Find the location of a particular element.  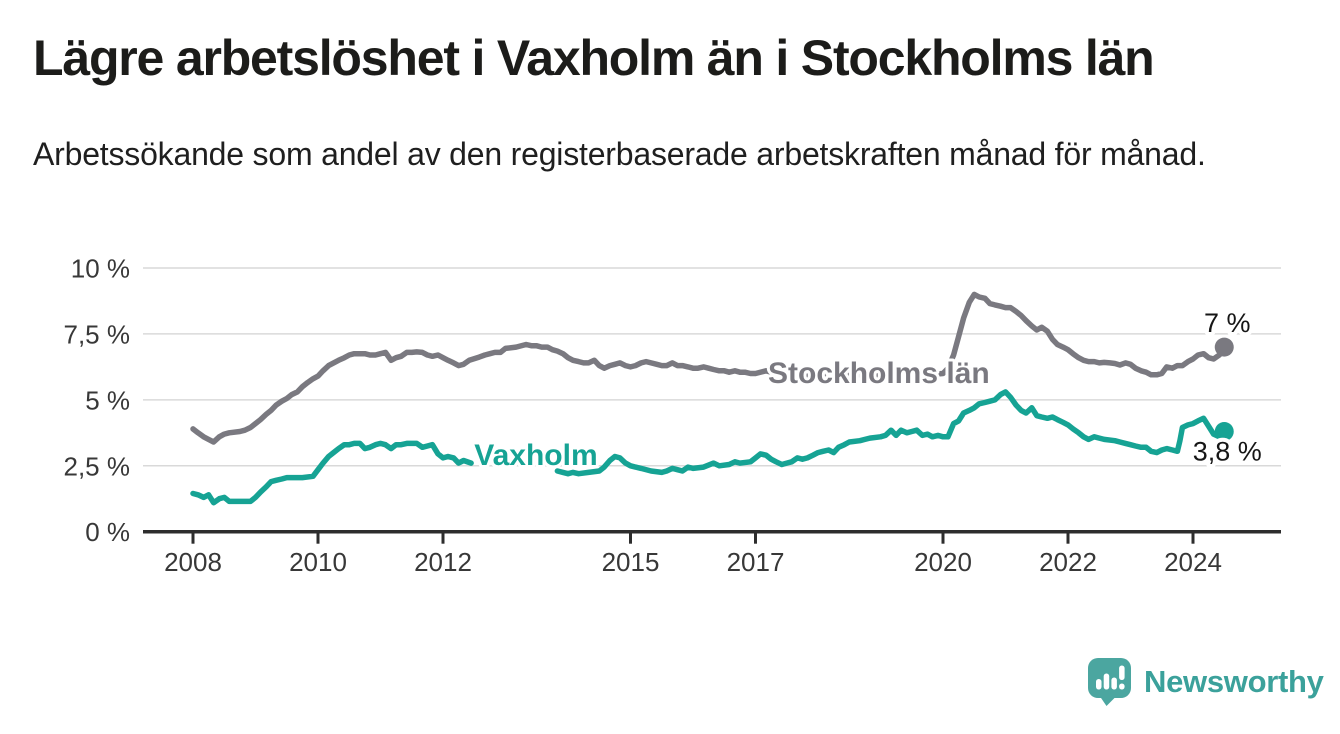

series-end-dot-vaxholm is located at coordinates (1224, 431).